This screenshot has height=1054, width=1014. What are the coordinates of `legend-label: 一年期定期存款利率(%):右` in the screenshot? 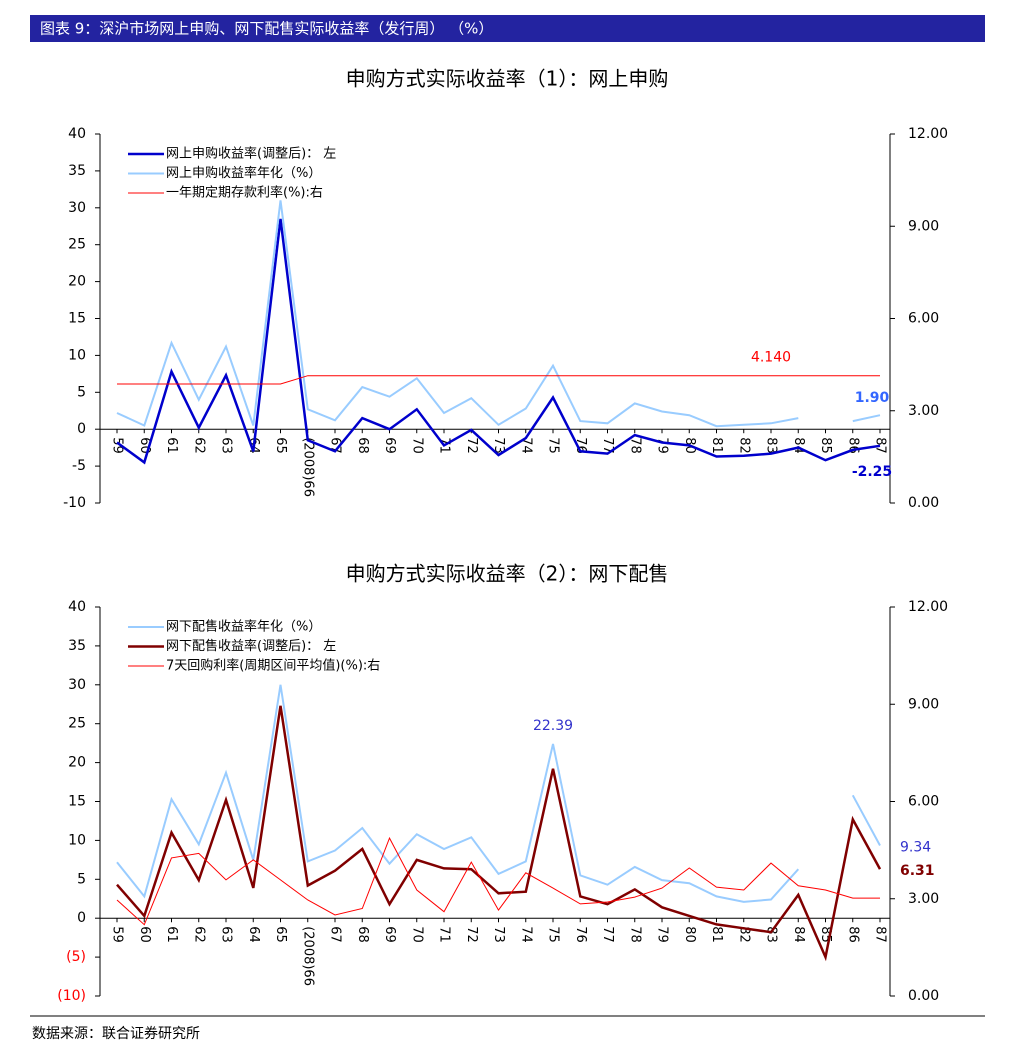 It's located at (244, 193).